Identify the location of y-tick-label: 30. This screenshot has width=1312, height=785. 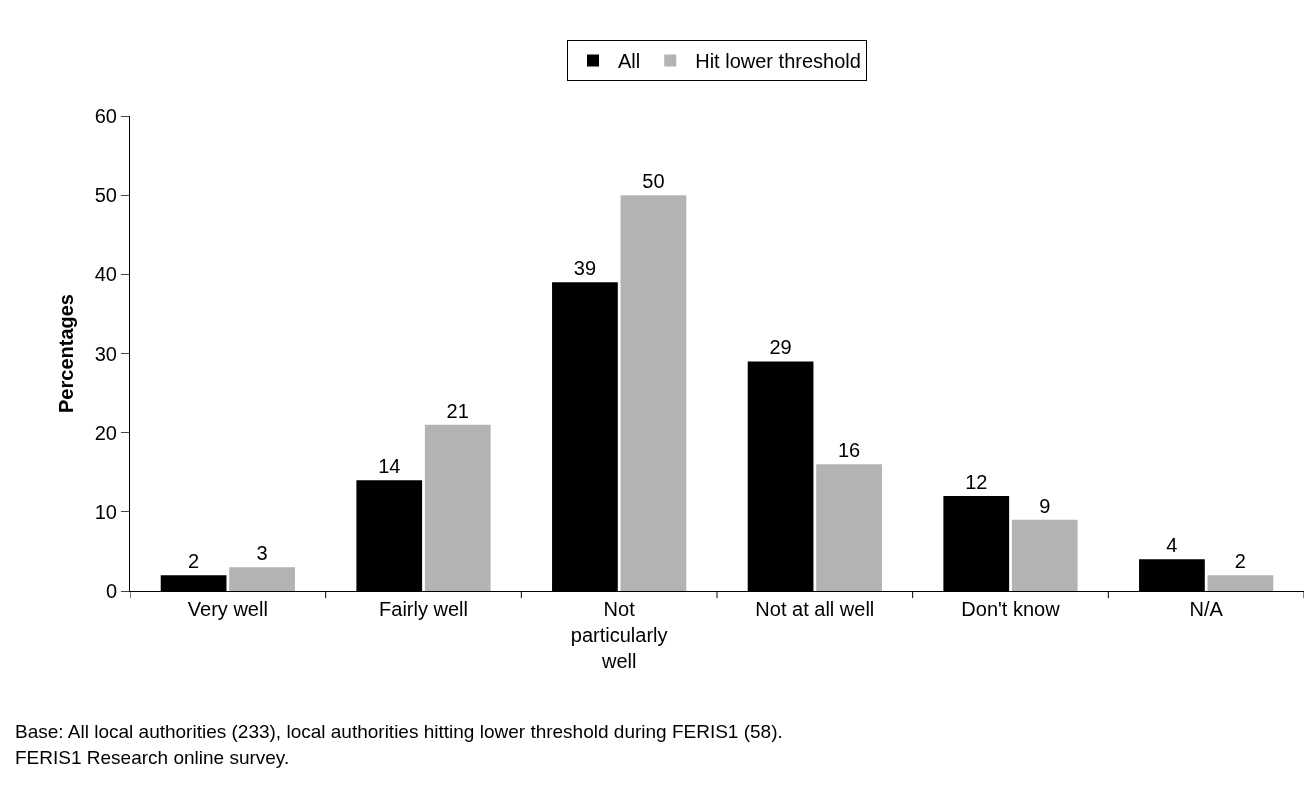
(105, 353).